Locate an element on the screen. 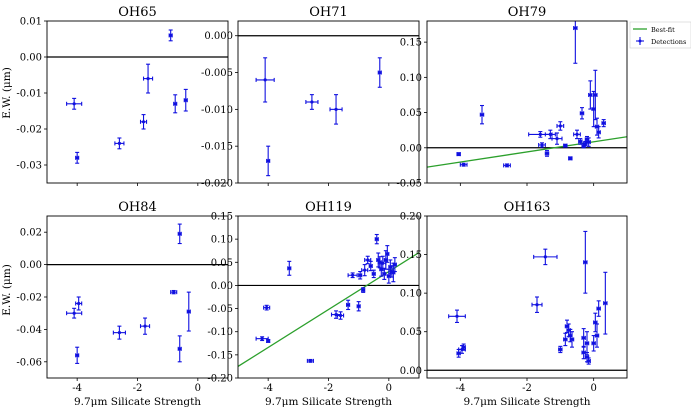 This screenshot has width=691, height=410. y-tick-label-oh119-1: 0.10 is located at coordinates (222, 240).